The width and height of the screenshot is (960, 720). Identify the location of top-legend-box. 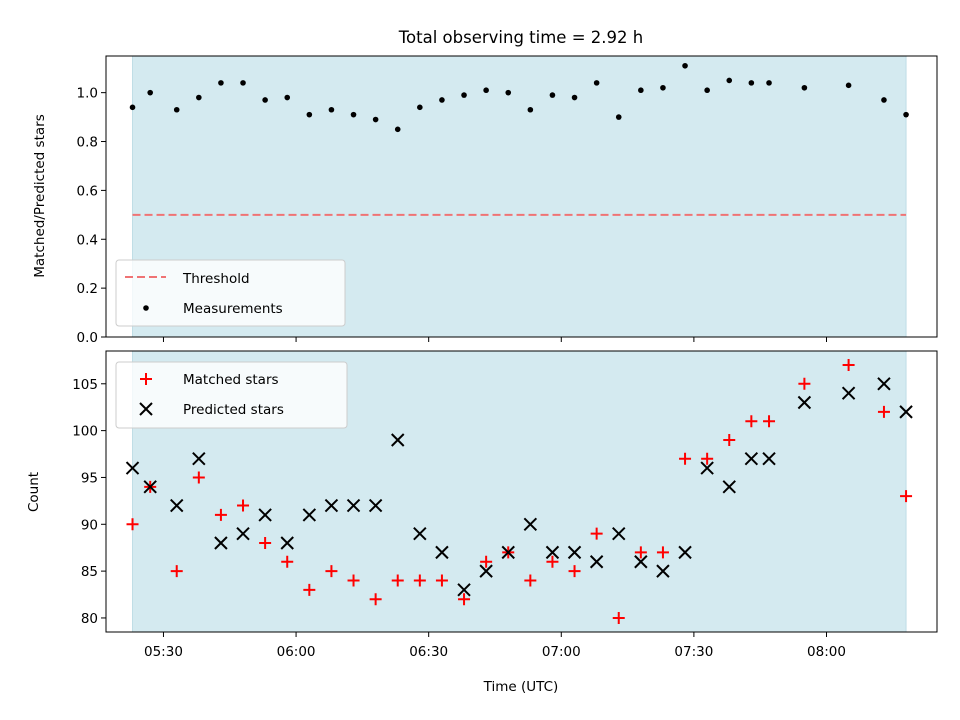
(230, 293).